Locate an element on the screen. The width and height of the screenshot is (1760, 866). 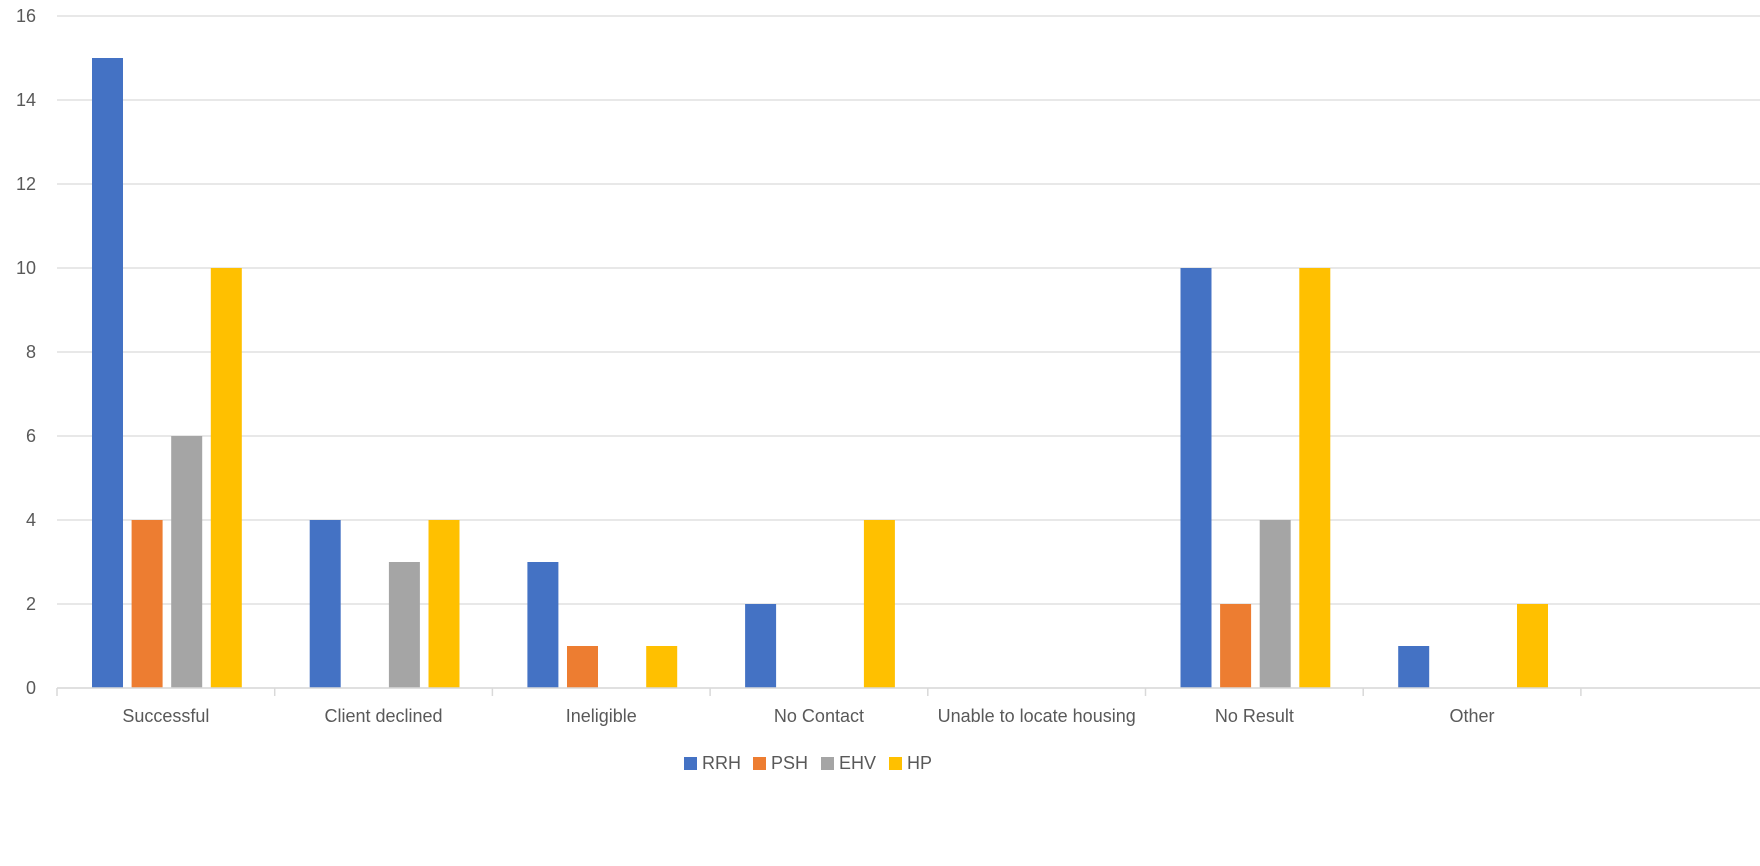
y-tick-label: 16 is located at coordinates (26, 16).